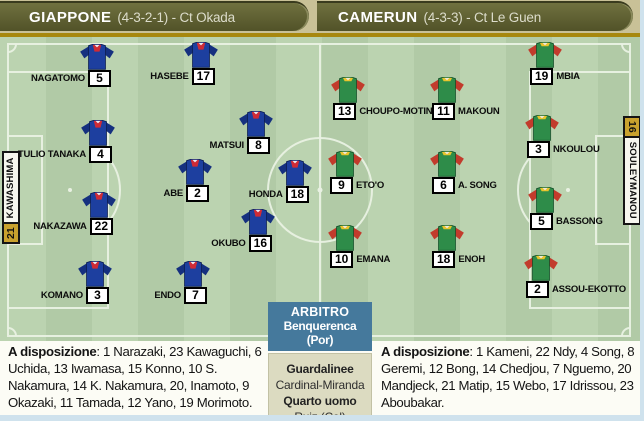 The width and height of the screenshot is (644, 421). Describe the element at coordinates (61, 295) in the screenshot. I see `player-name: KOMANO` at that location.